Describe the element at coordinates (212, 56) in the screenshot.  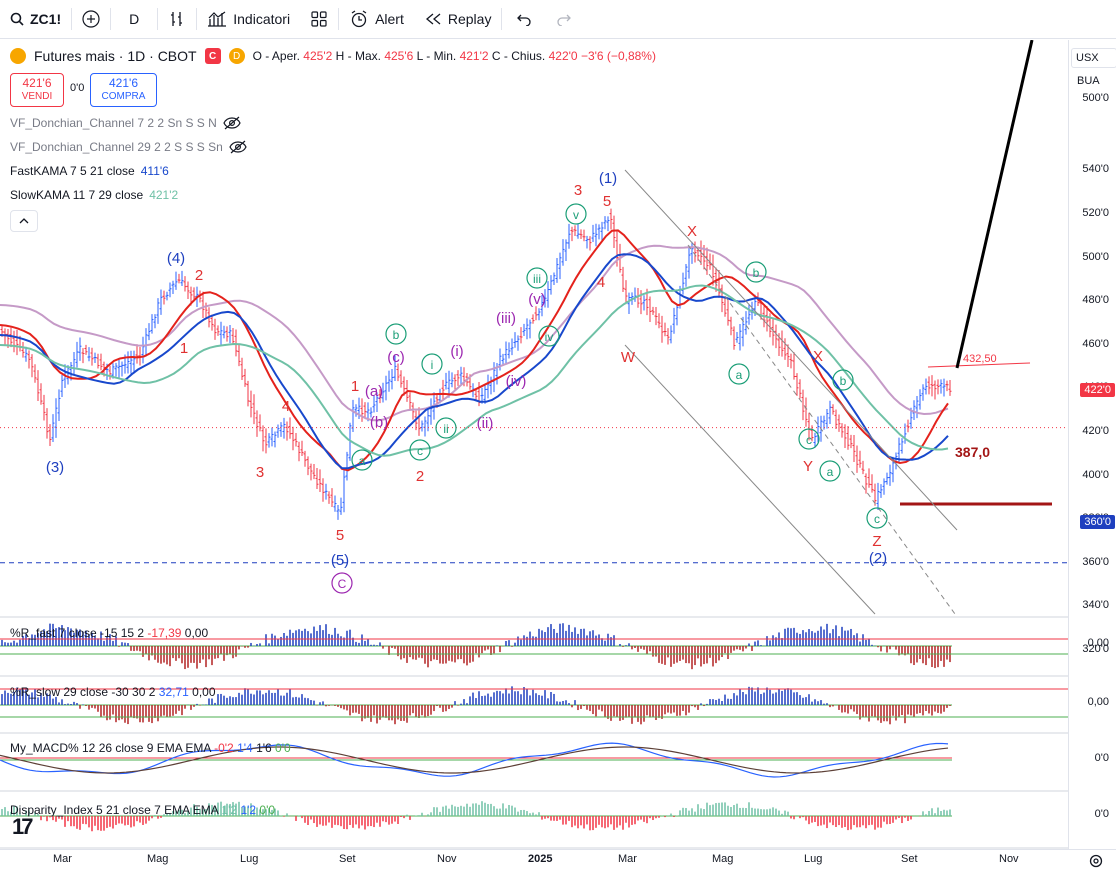
I see `currency-badge: C` at that location.